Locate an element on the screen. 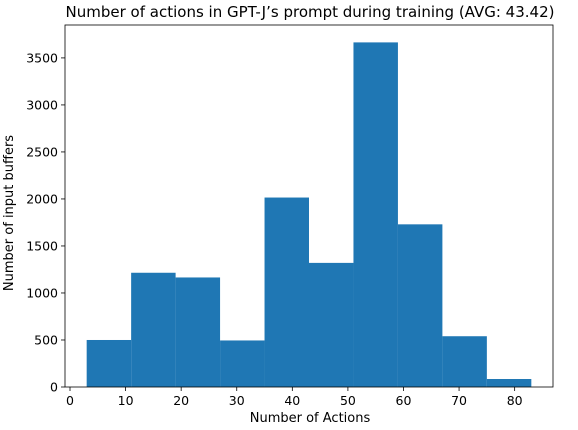 This screenshot has height=430, width=578. x-tick-label: 0 is located at coordinates (70, 400).